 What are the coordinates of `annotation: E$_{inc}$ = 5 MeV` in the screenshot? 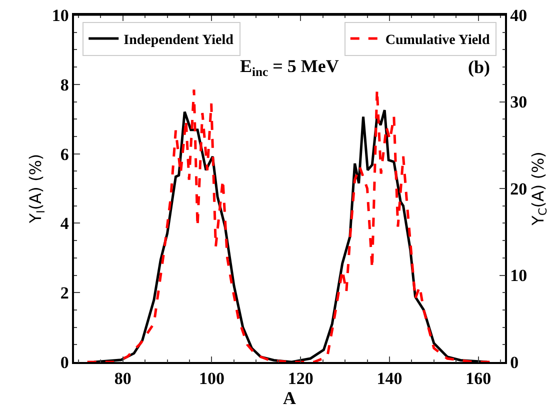 It's located at (289, 67).